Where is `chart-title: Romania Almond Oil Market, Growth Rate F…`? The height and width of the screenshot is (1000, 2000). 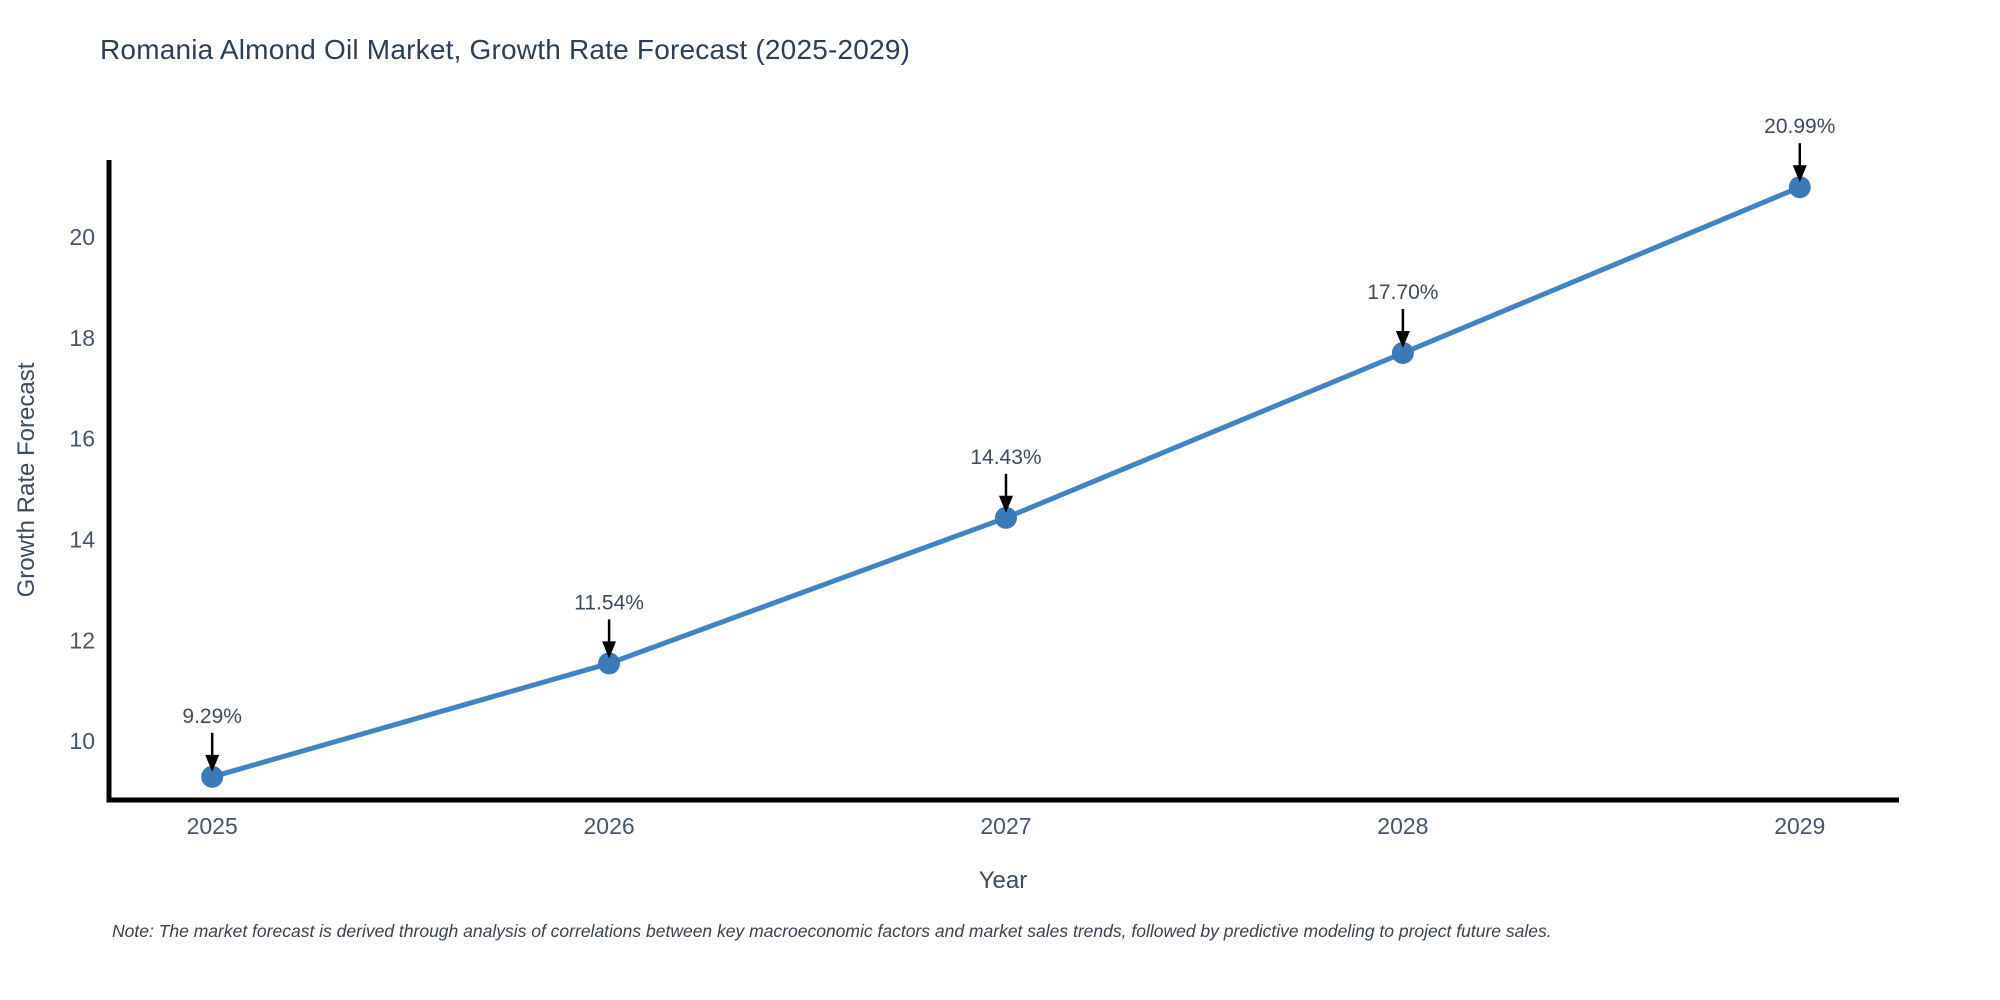
chart-title: Romania Almond Oil Market, Growth Rate F… is located at coordinates (505, 49).